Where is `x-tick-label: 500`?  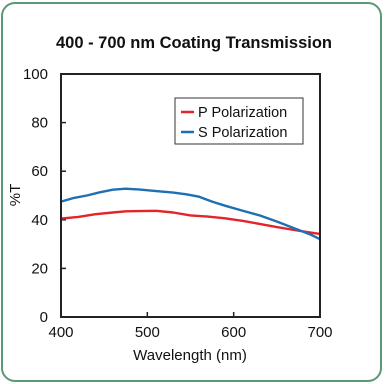
x-tick-label: 500 is located at coordinates (147, 332).